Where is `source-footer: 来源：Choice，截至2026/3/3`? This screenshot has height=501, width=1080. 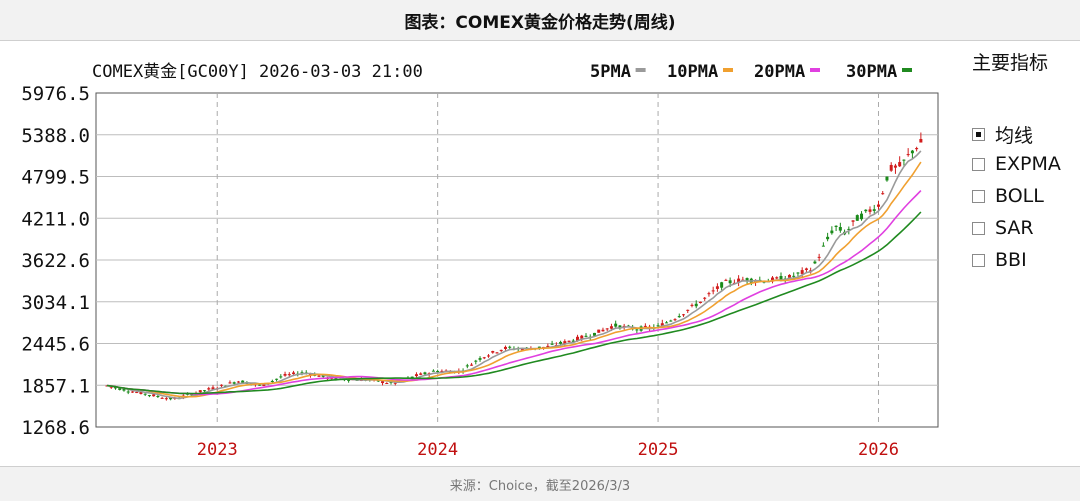 source-footer: 来源：Choice，截至2026/3/3 is located at coordinates (540, 483).